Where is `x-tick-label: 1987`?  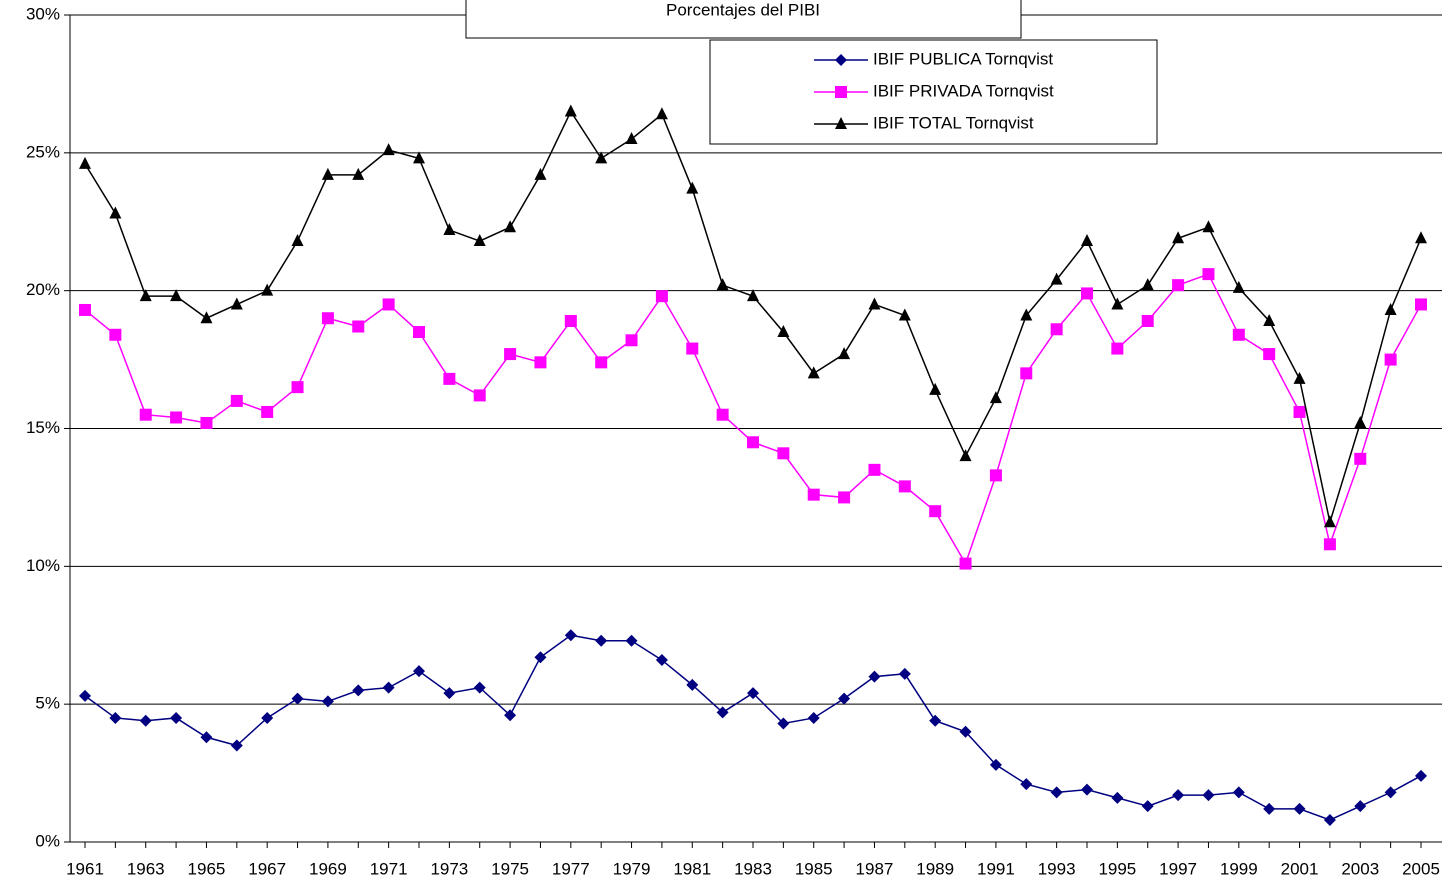 x-tick-label: 1987 is located at coordinates (875, 868).